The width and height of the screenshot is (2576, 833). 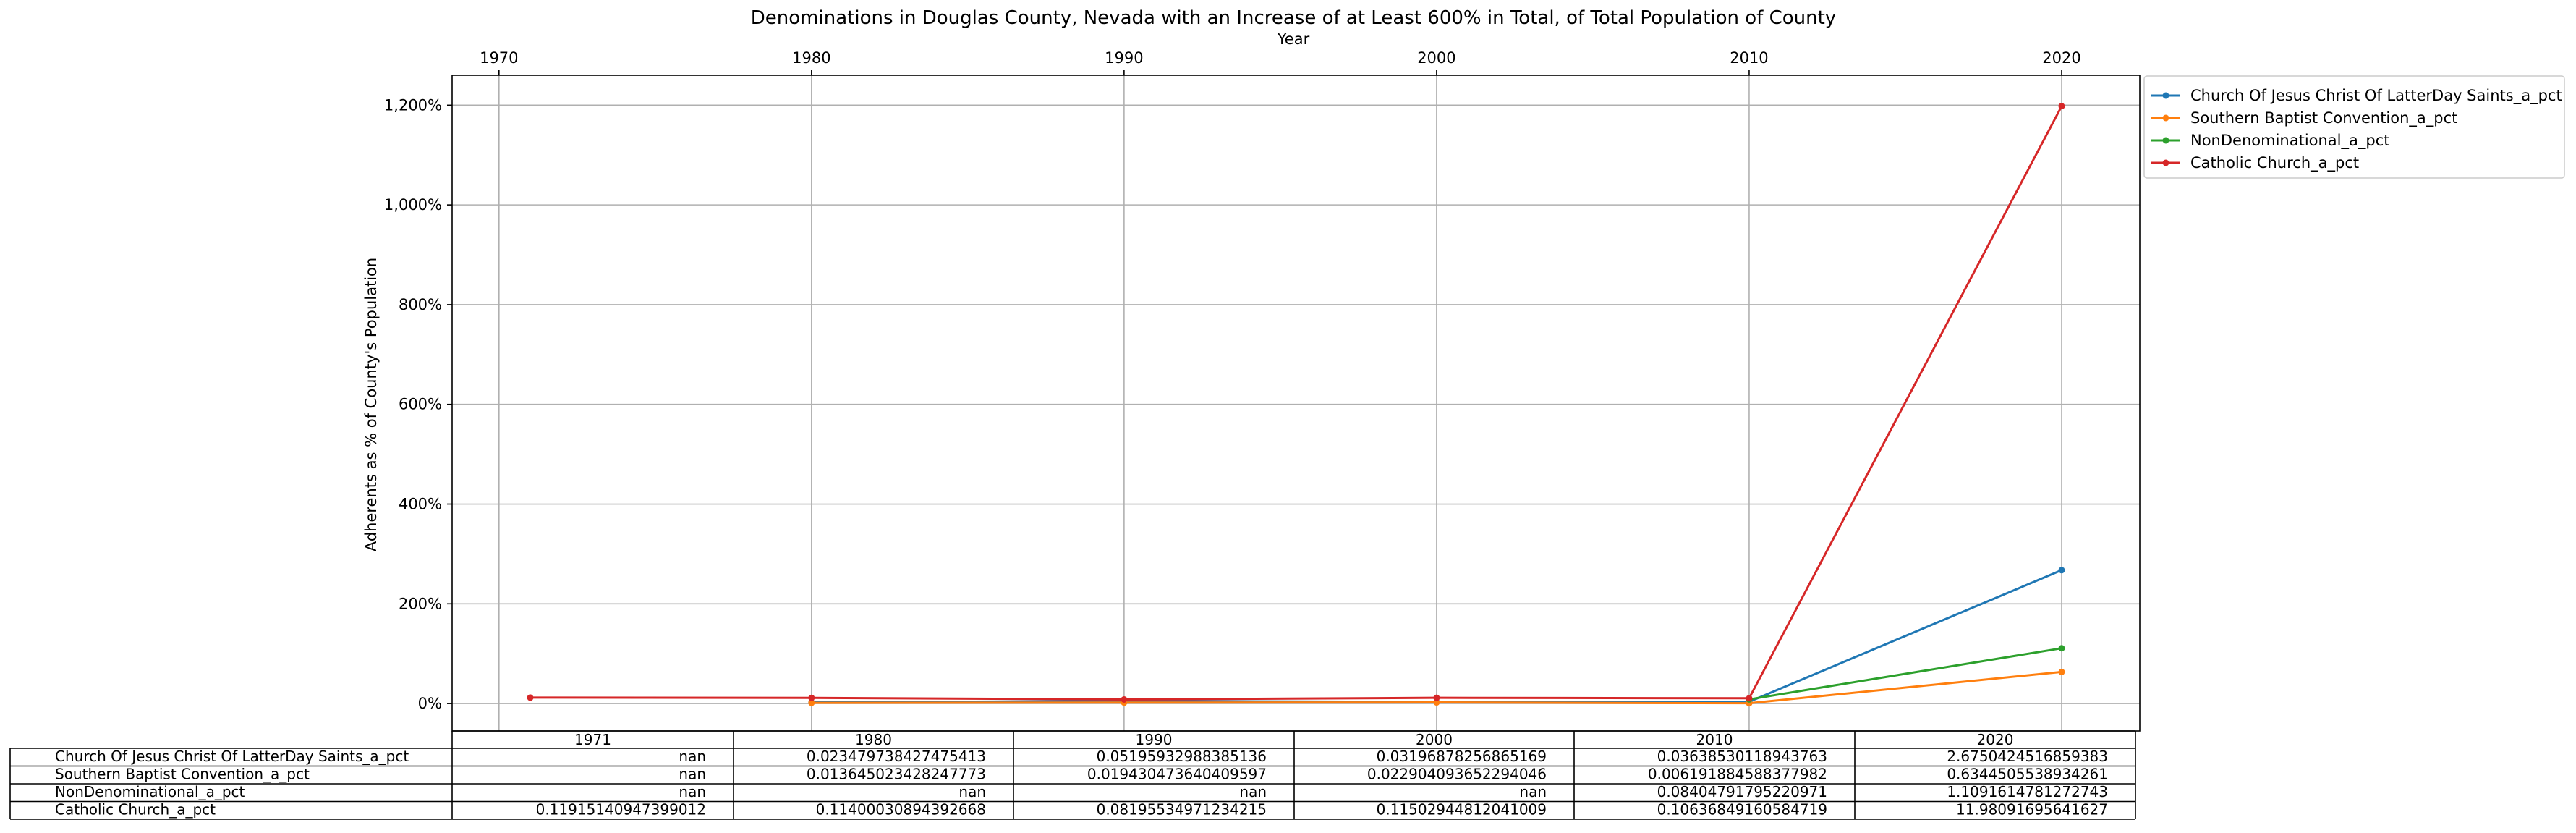 What do you see at coordinates (811, 58) in the screenshot?
I see `x-tick-label: 1980` at bounding box center [811, 58].